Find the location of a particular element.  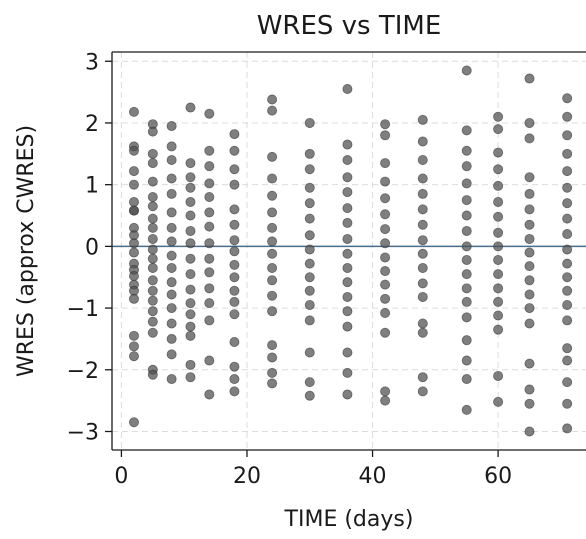

y-tick-label: 2 is located at coordinates (92, 124).